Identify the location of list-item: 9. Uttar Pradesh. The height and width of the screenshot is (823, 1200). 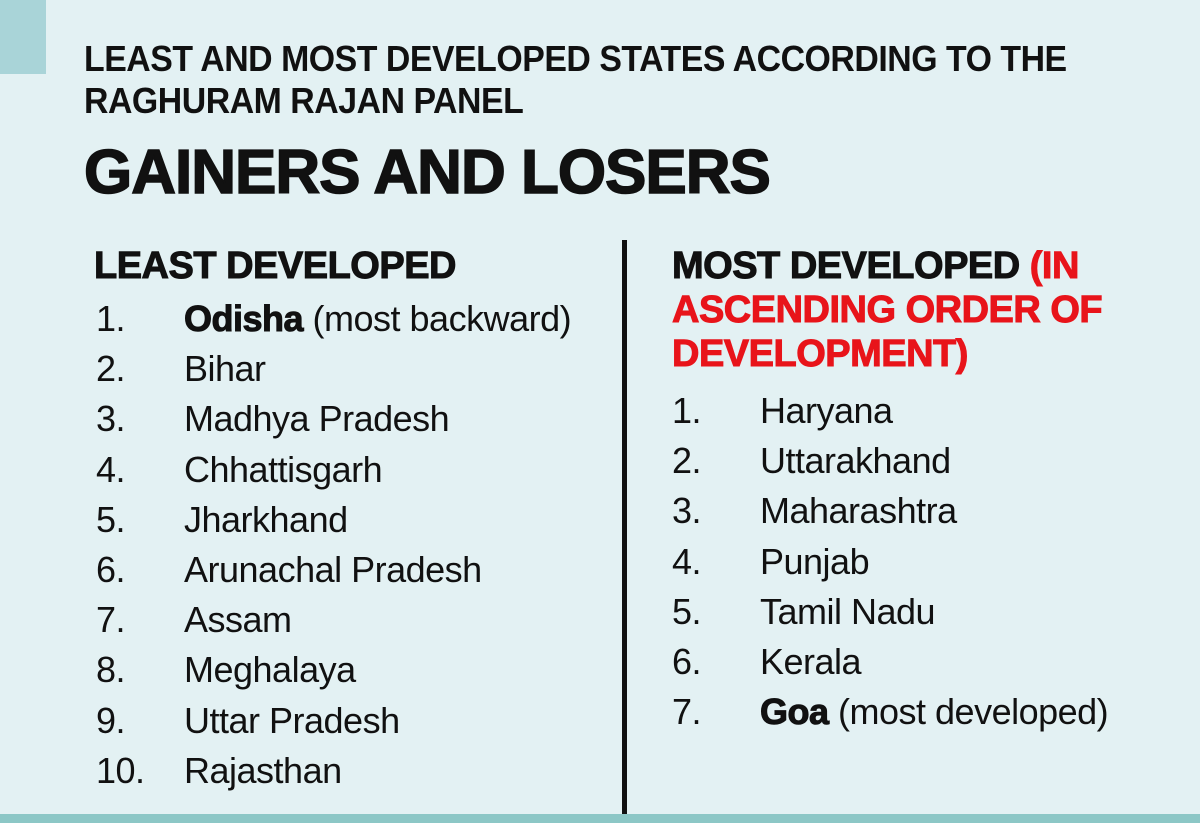
(354, 721).